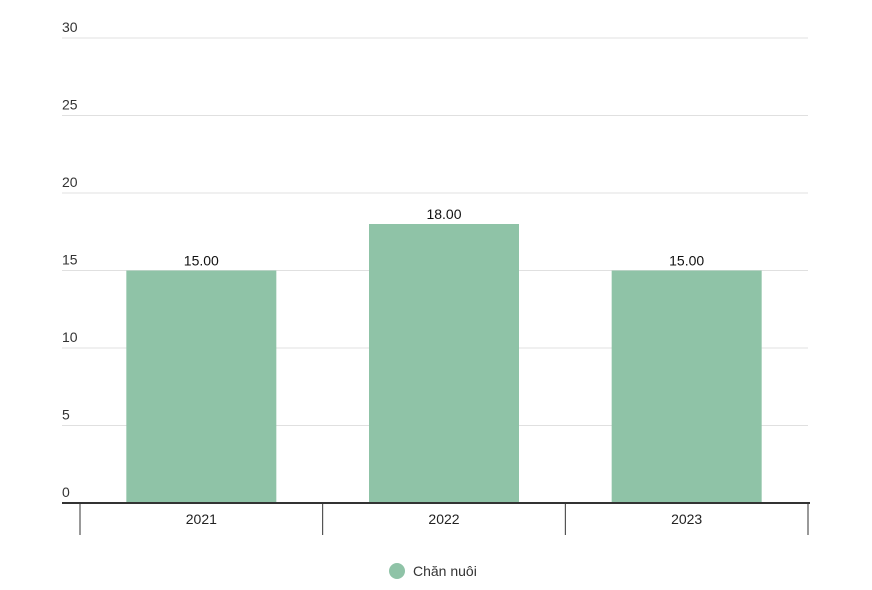 This screenshot has height=590, width=872. Describe the element at coordinates (686, 519) in the screenshot. I see `x-tick-label-2023: 2023` at that location.